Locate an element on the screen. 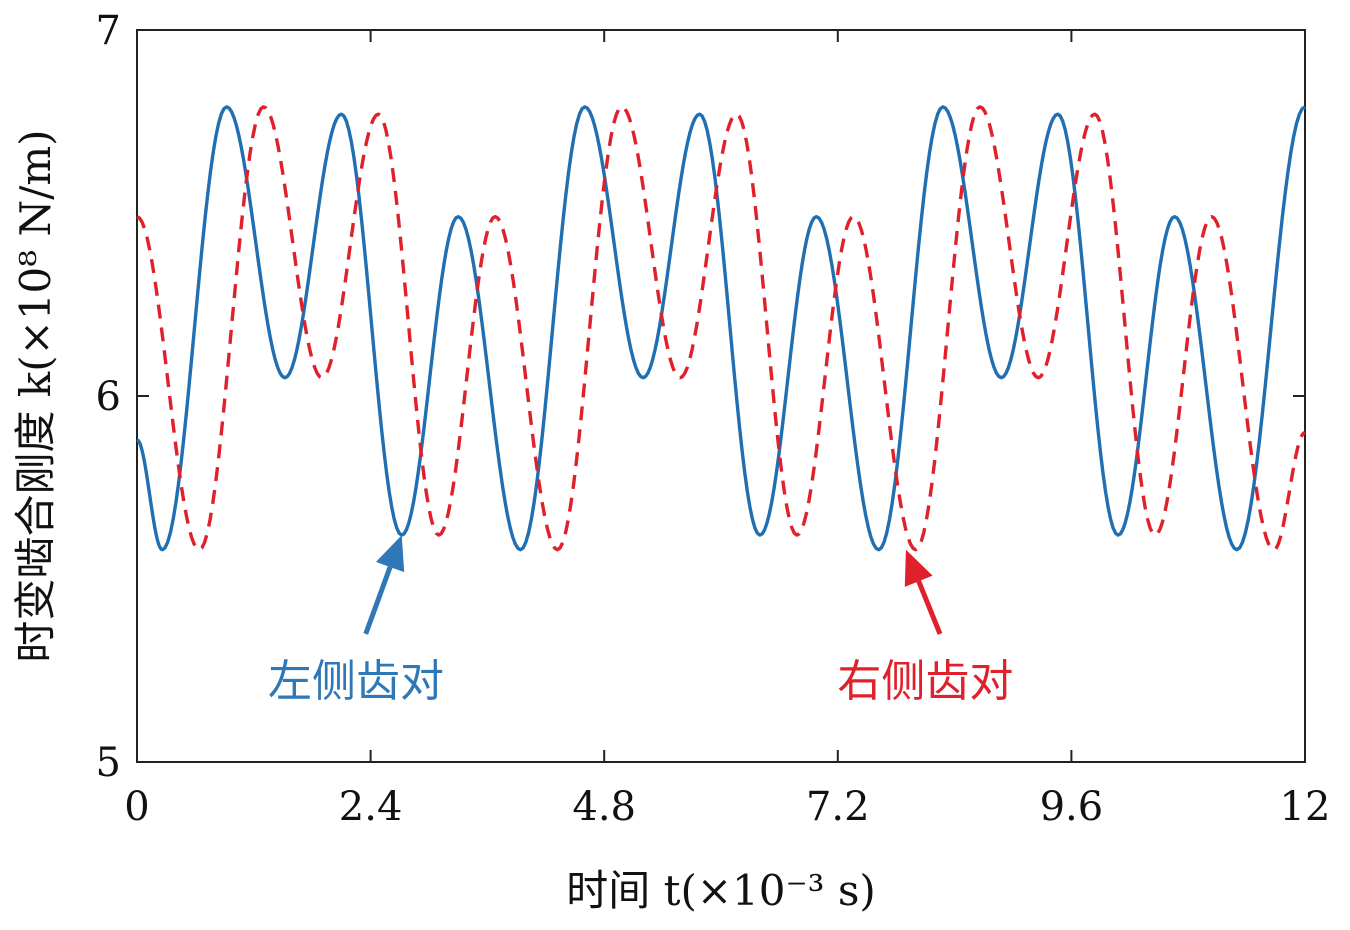 This screenshot has width=1350, height=930. x-axis-title: 时间 t(×10⁻³ s) is located at coordinates (721, 890).